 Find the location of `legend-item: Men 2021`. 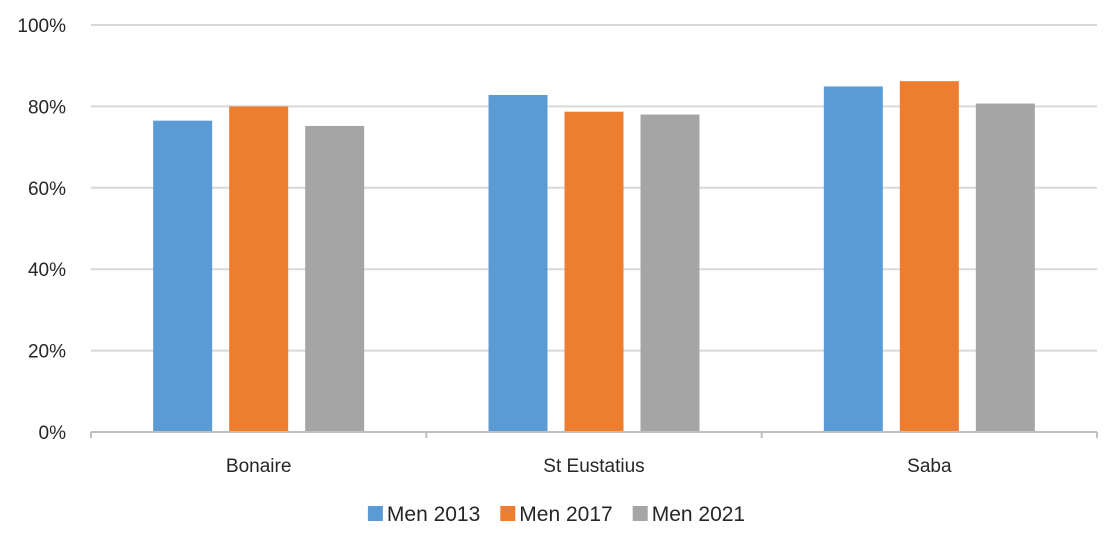

legend-item: Men 2021 is located at coordinates (688, 514).